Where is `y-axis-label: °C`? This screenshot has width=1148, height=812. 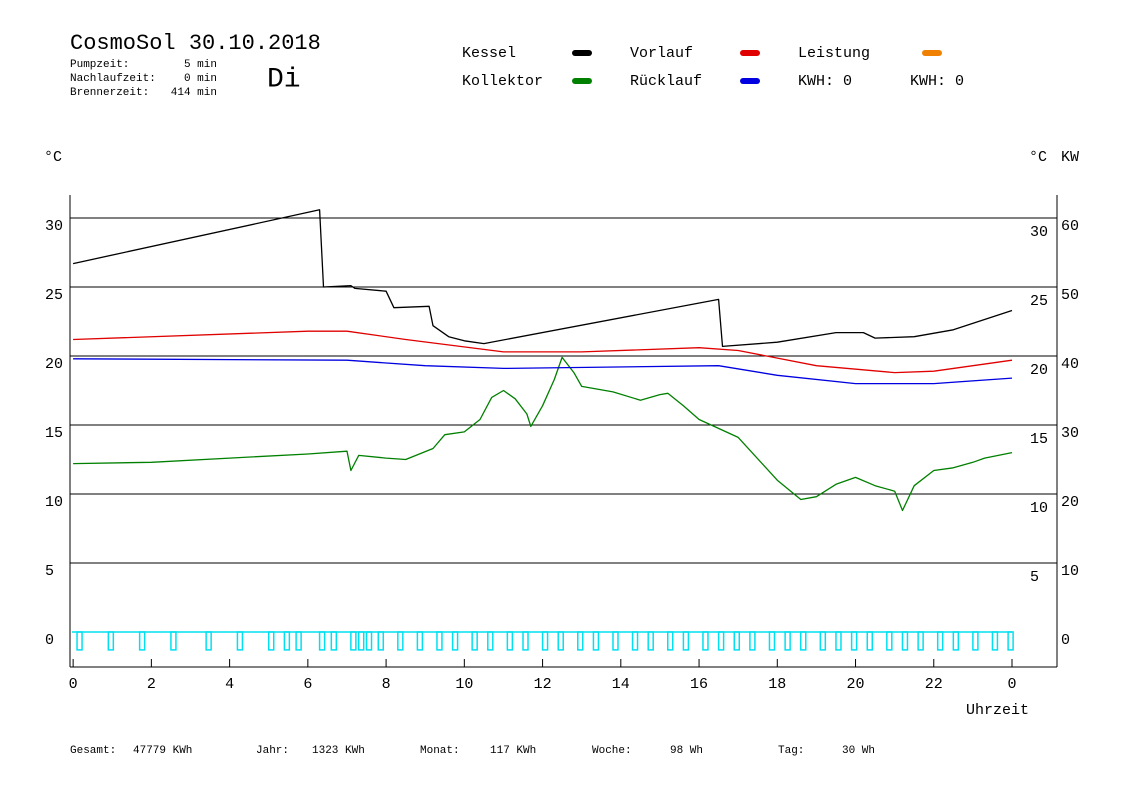
y-axis-label: °C is located at coordinates (53, 157).